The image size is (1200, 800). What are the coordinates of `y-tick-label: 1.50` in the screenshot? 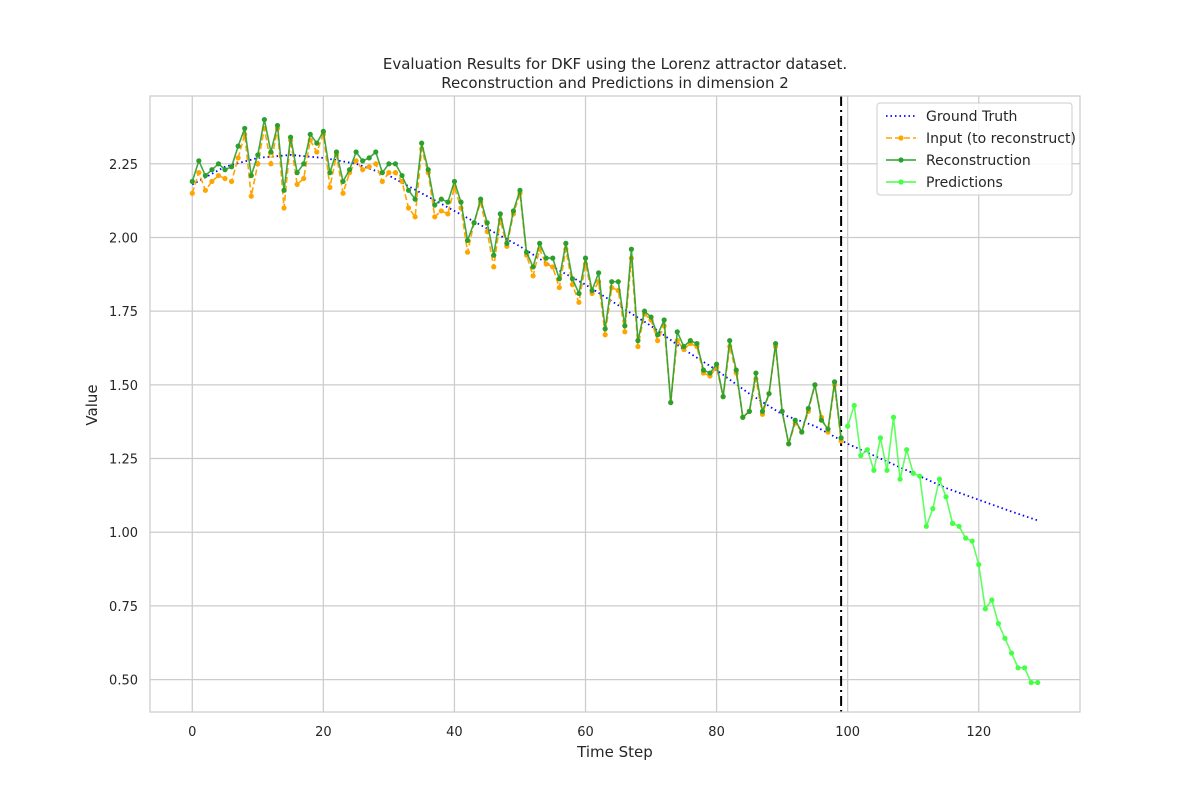 It's located at (123, 386).